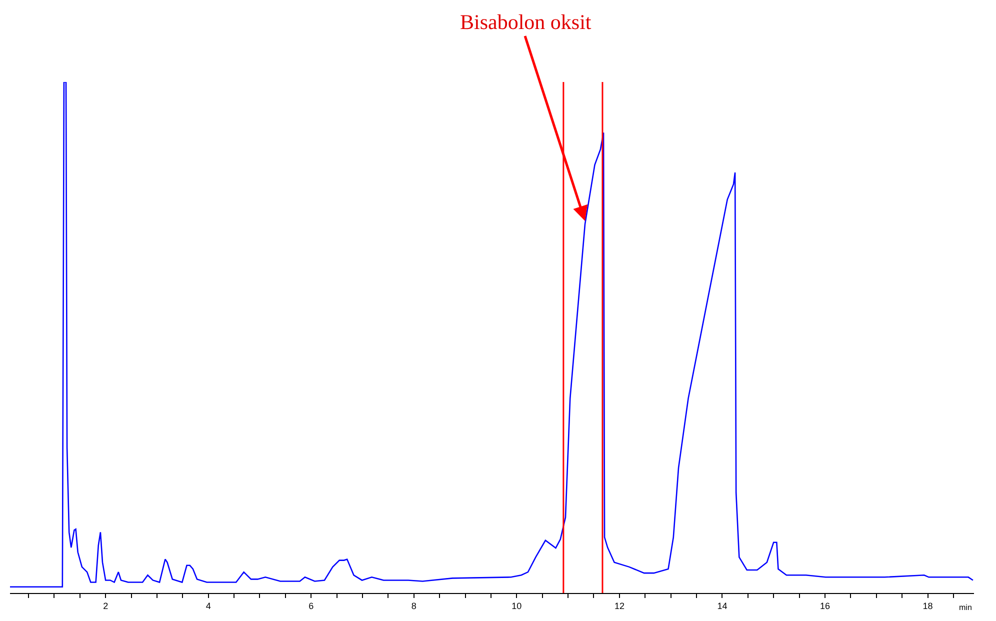 The height and width of the screenshot is (621, 996). I want to click on x-tick-label: 16, so click(825, 605).